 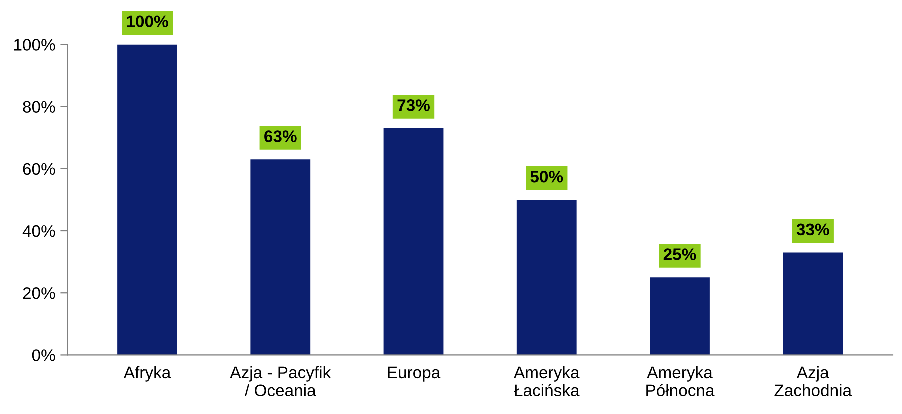 What do you see at coordinates (44, 356) in the screenshot?
I see `y-tick-label: 0%` at bounding box center [44, 356].